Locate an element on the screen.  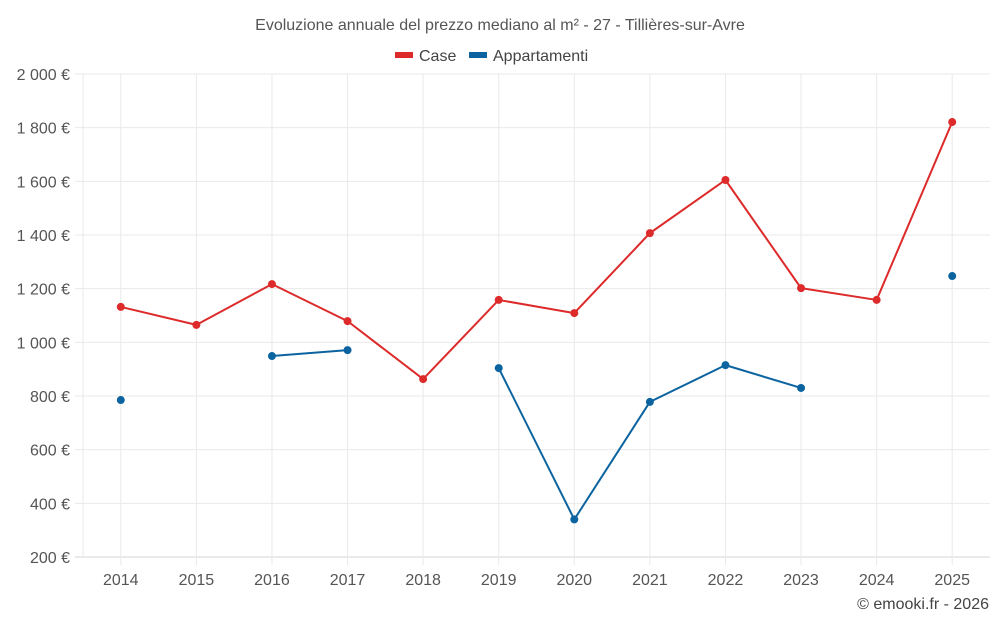
y-tick-label: 200 € is located at coordinates (50, 558).